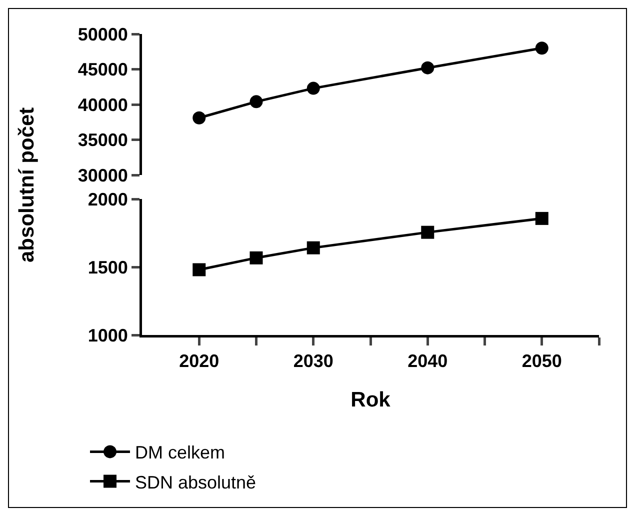 The width and height of the screenshot is (630, 512). What do you see at coordinates (313, 361) in the screenshot?
I see `x-tick-label: 2030` at bounding box center [313, 361].